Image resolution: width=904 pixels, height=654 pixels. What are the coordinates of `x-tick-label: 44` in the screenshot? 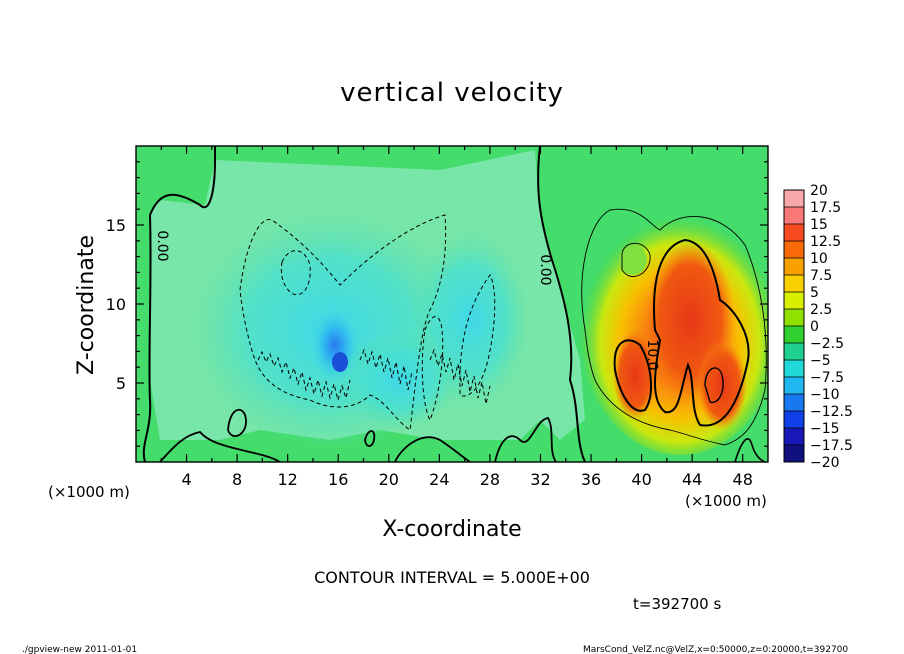 It's located at (692, 479).